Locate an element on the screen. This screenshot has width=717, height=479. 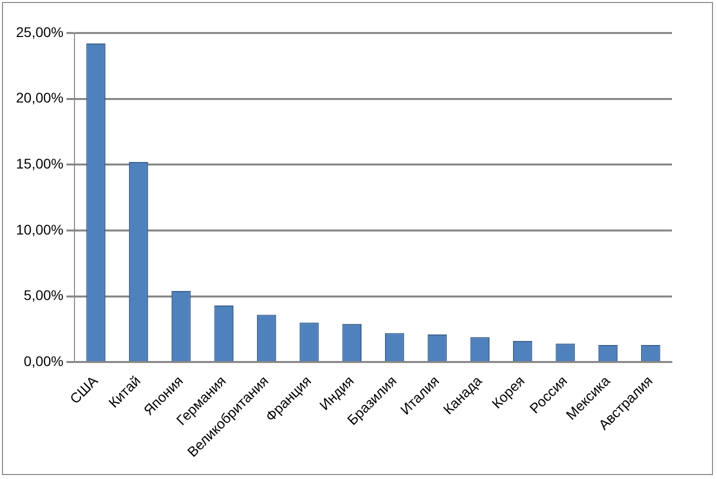
y-tick-label: 10,00% is located at coordinates (40, 229).